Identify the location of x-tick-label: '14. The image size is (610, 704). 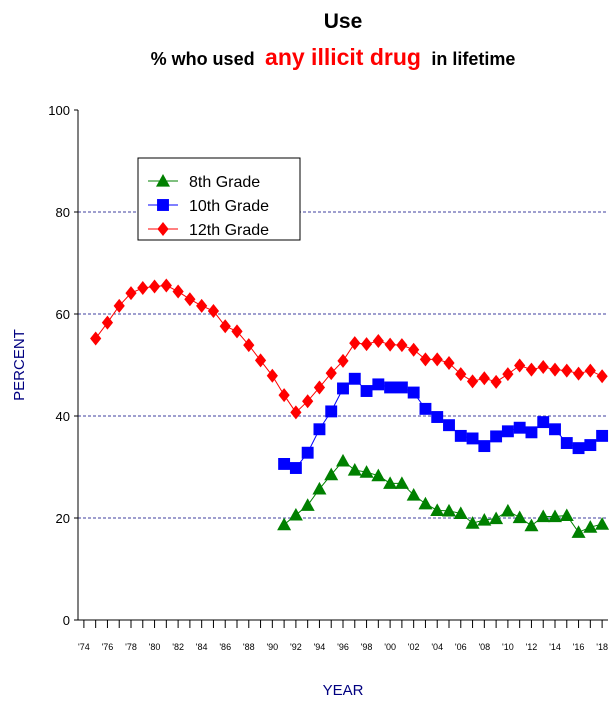
(555, 647).